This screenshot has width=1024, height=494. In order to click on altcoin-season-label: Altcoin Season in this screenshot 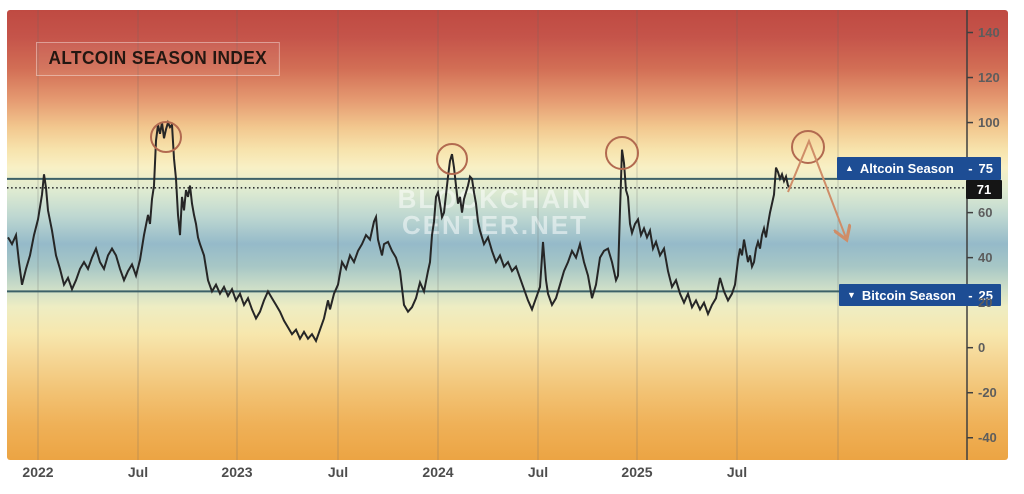, I will do `click(906, 168)`.